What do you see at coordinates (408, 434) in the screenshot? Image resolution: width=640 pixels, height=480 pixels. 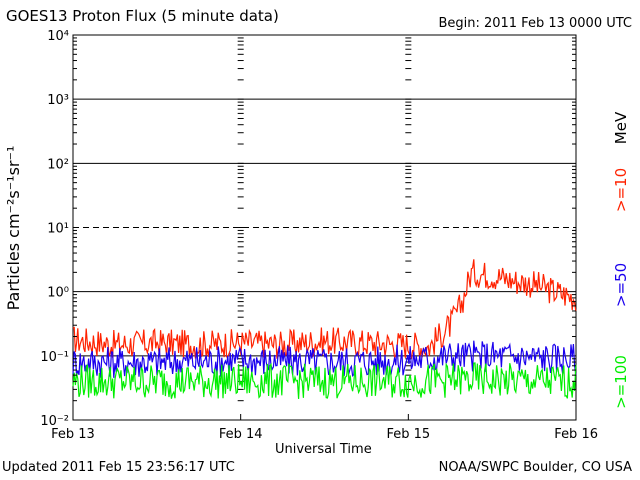 I see `x-tick-label: Feb 15` at bounding box center [408, 434].